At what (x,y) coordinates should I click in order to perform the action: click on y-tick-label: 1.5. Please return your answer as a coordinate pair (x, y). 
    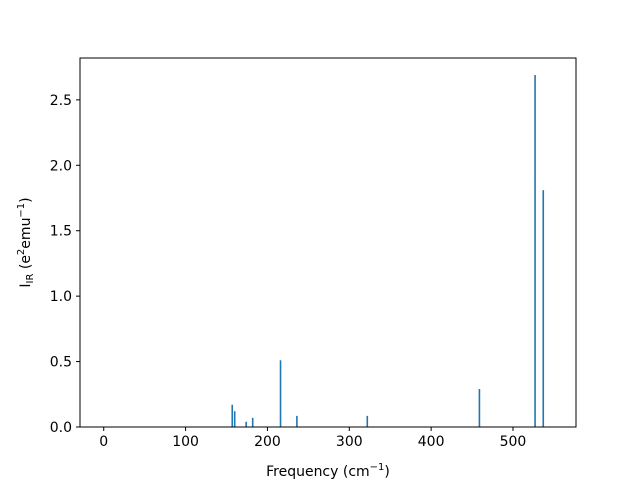
    Looking at the image, I should click on (61, 232).